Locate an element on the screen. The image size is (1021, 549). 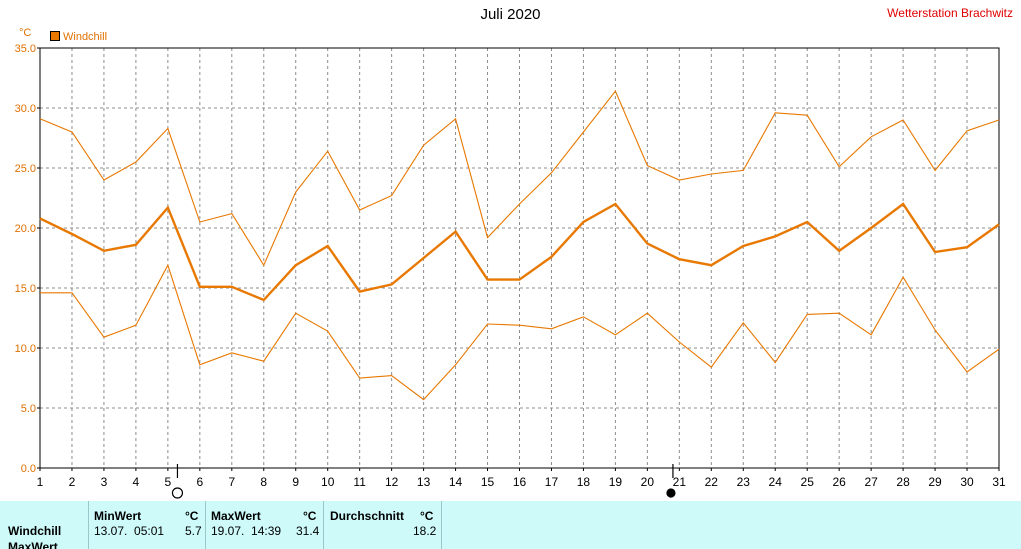
x-tick-label: 3 is located at coordinates (104, 482).